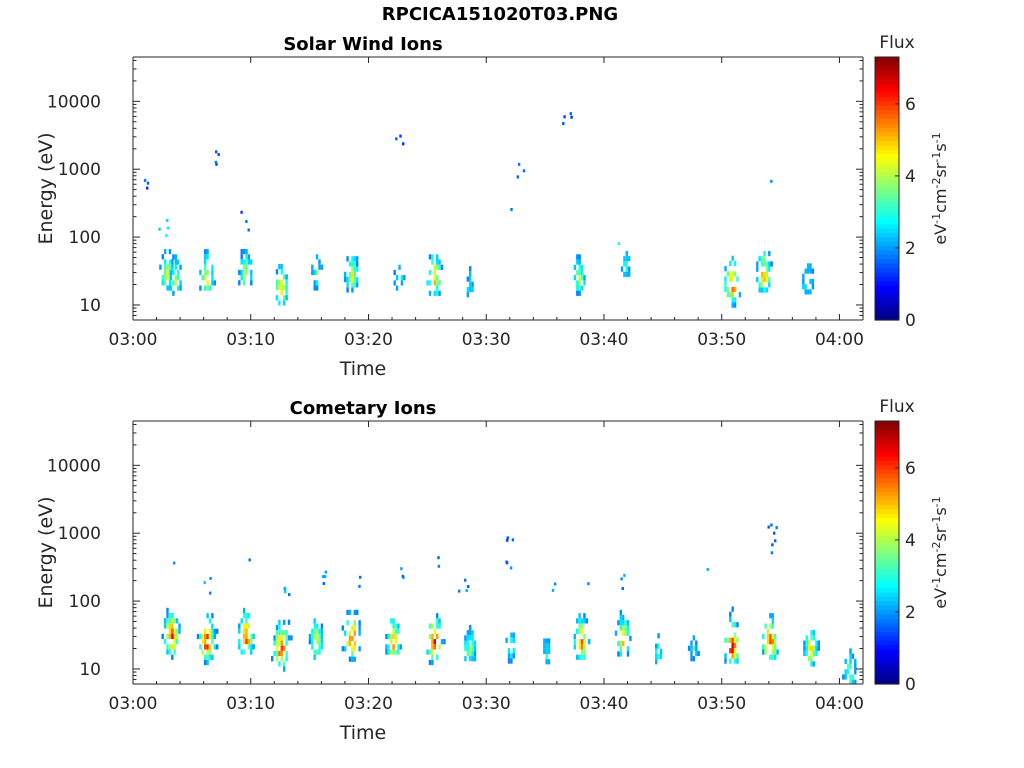  What do you see at coordinates (74, 466) in the screenshot?
I see `y-tick-label: 10000` at bounding box center [74, 466].